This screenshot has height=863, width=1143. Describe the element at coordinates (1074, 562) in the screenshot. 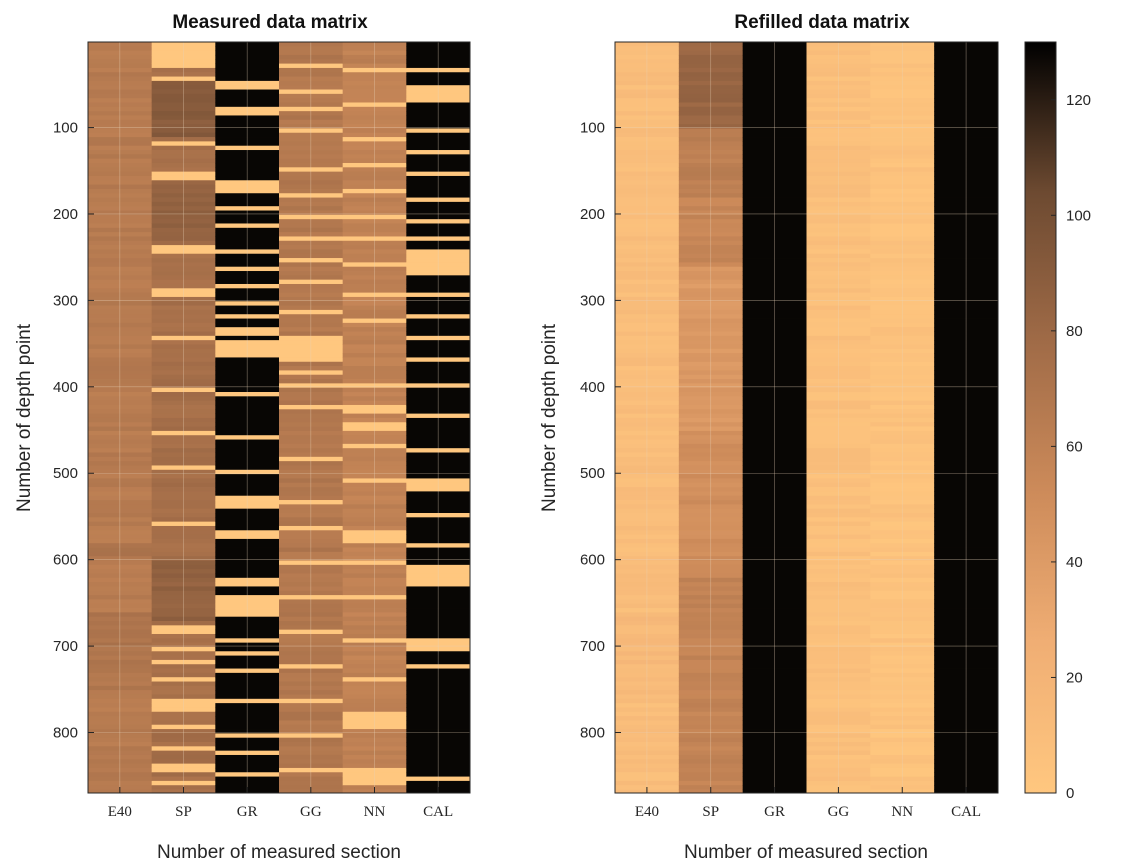

I see `colorbar-tick-label: 40` at that location.